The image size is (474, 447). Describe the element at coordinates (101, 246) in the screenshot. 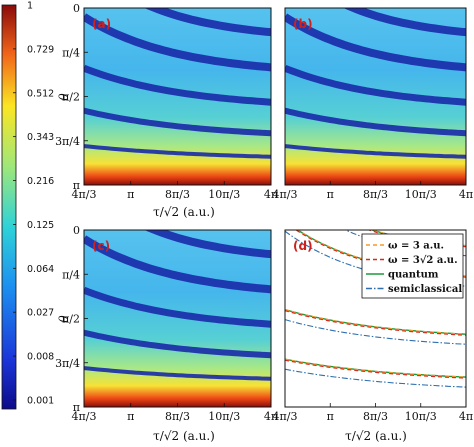

I see `panel-label: (c)` at that location.